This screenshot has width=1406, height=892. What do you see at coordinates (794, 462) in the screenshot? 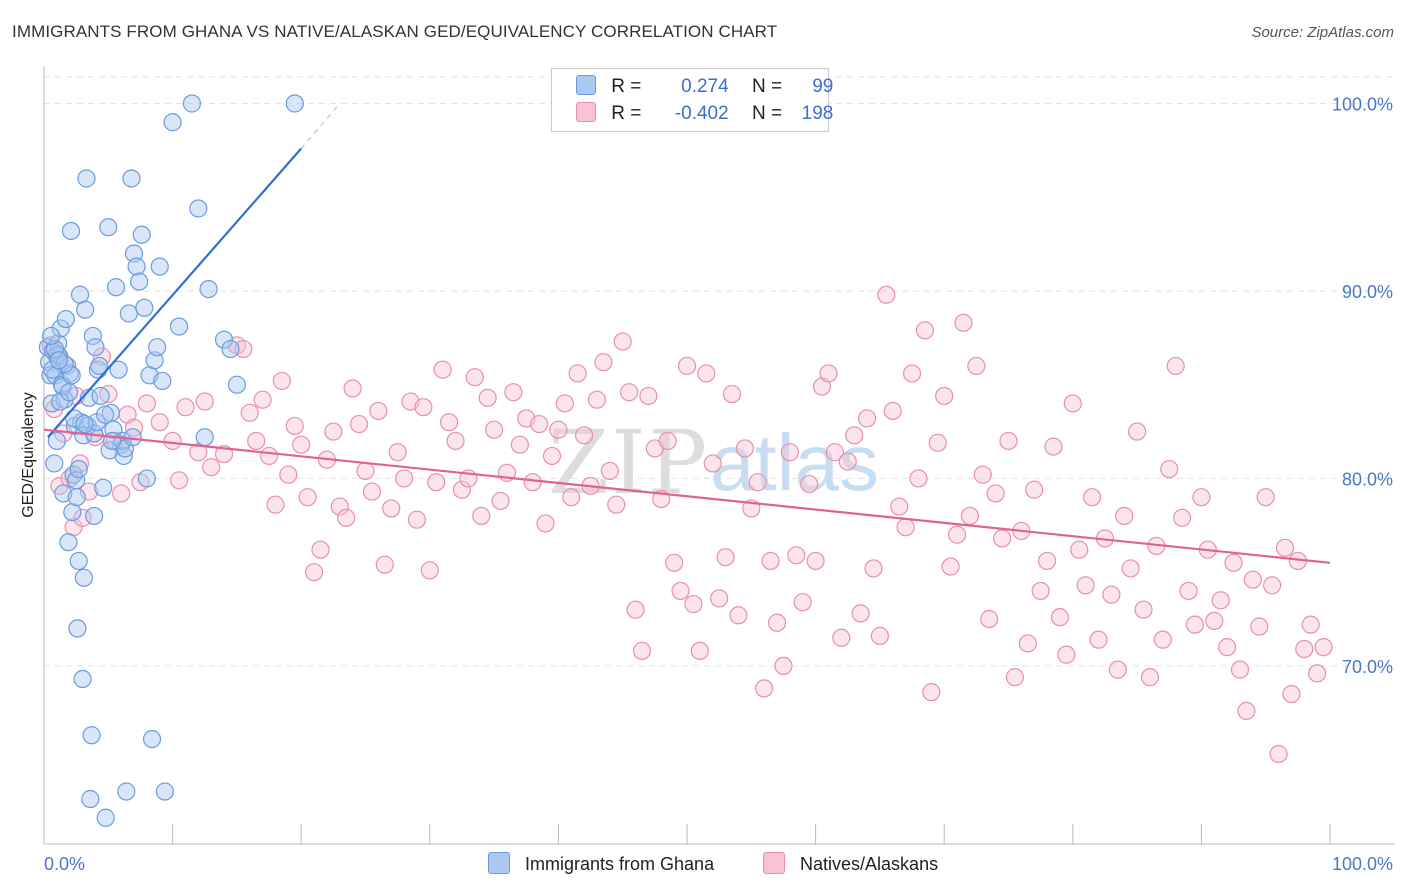
I see `watermark-atlas: atlas` at bounding box center [794, 462].